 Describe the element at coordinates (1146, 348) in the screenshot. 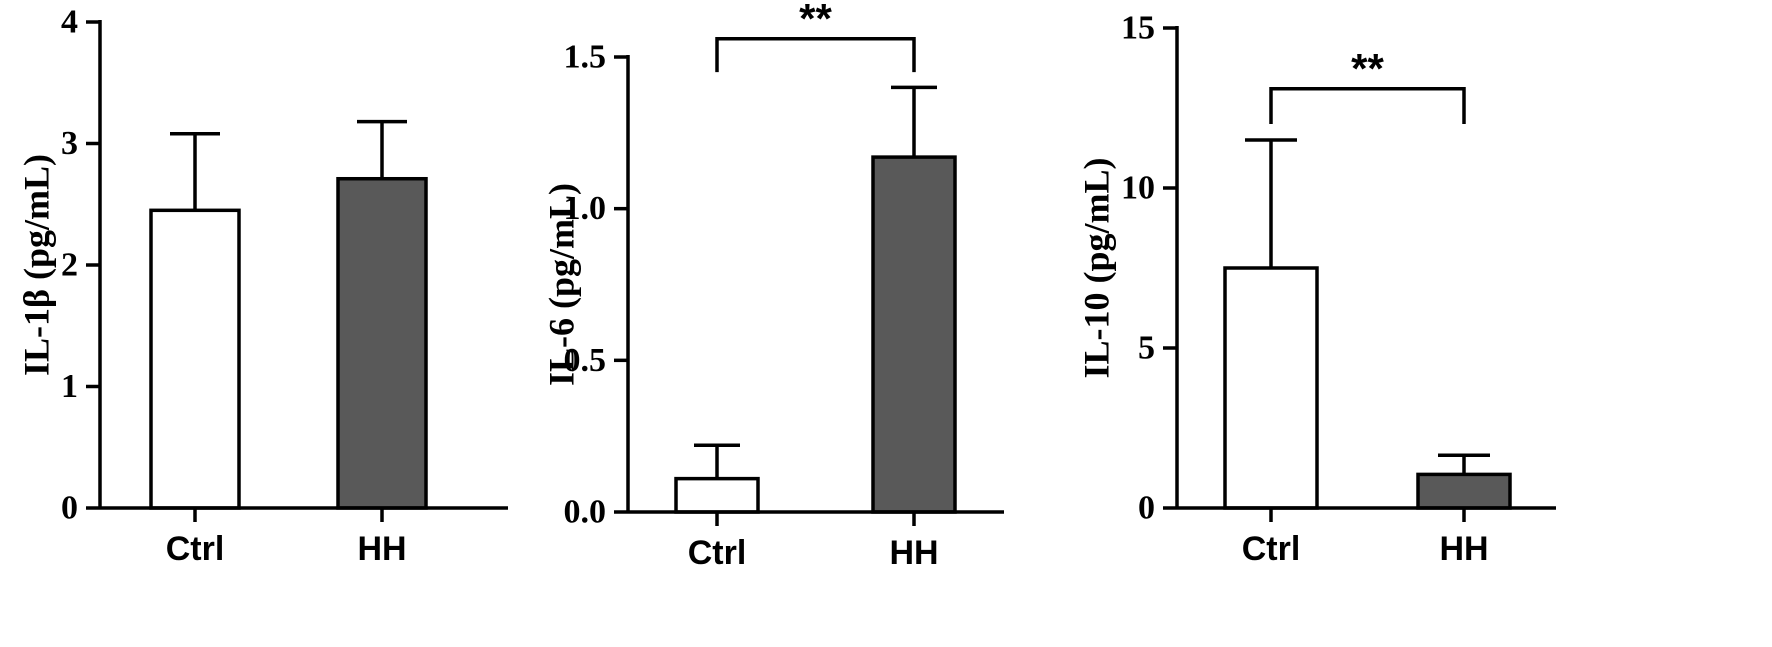

I see `y-tick-label: 5` at that location.